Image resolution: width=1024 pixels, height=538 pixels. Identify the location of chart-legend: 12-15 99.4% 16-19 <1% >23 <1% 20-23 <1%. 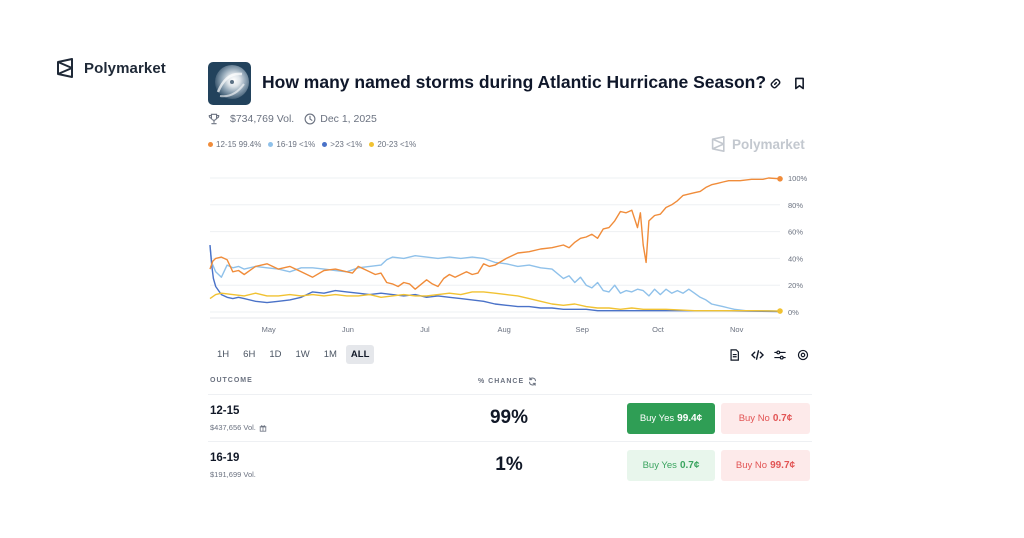
(315, 144).